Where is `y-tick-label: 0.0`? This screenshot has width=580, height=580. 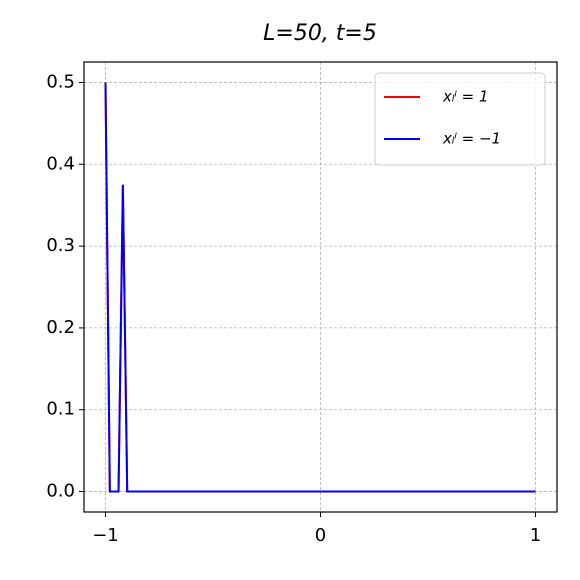 y-tick-label: 0.0 is located at coordinates (60, 491).